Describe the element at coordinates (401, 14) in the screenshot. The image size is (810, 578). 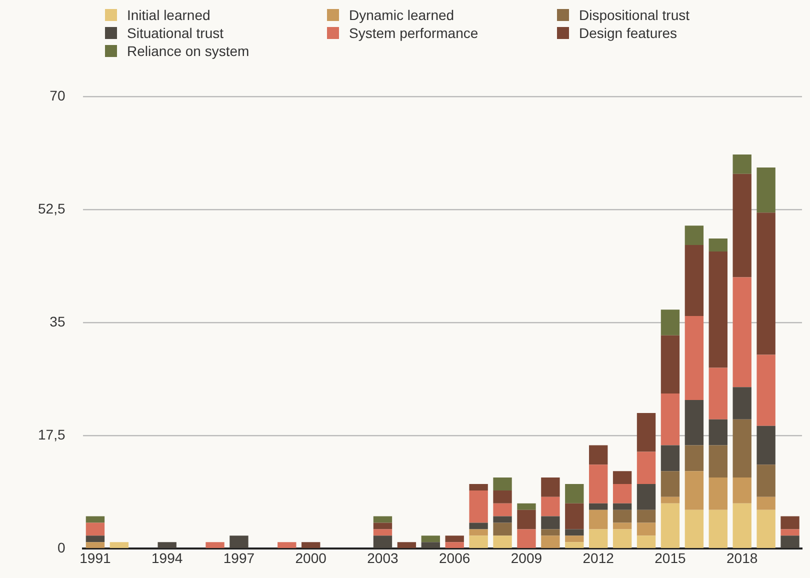
I see `legend-label: Dynamic learned` at that location.